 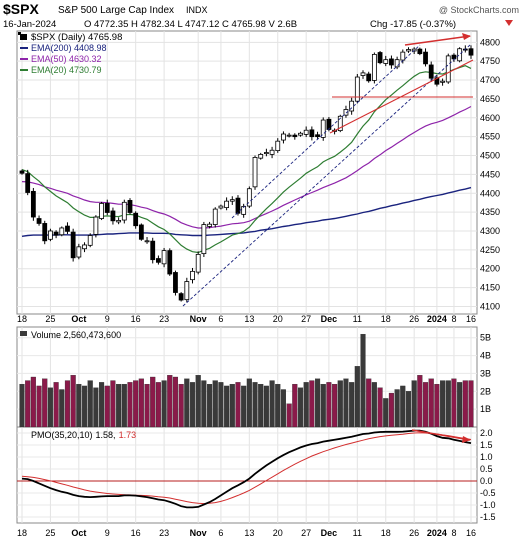 What do you see at coordinates (249, 533) in the screenshot?
I see `x-tick-label: 13` at bounding box center [249, 533].